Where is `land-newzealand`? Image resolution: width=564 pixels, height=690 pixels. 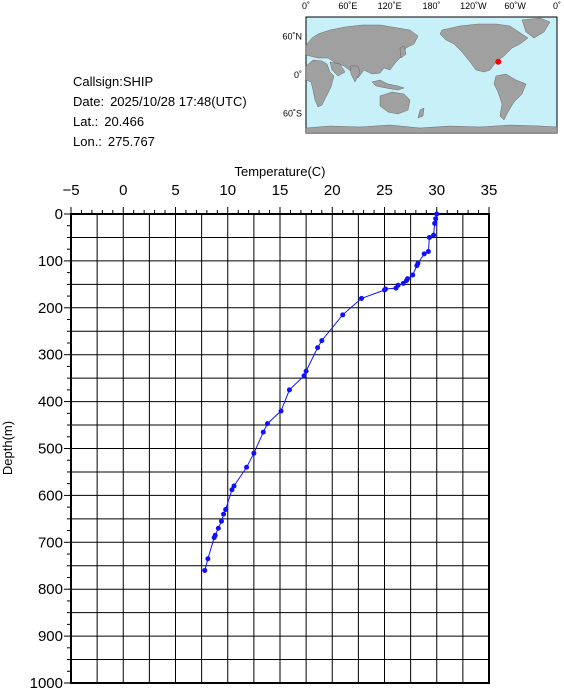 land-newzealand is located at coordinates (421, 113).